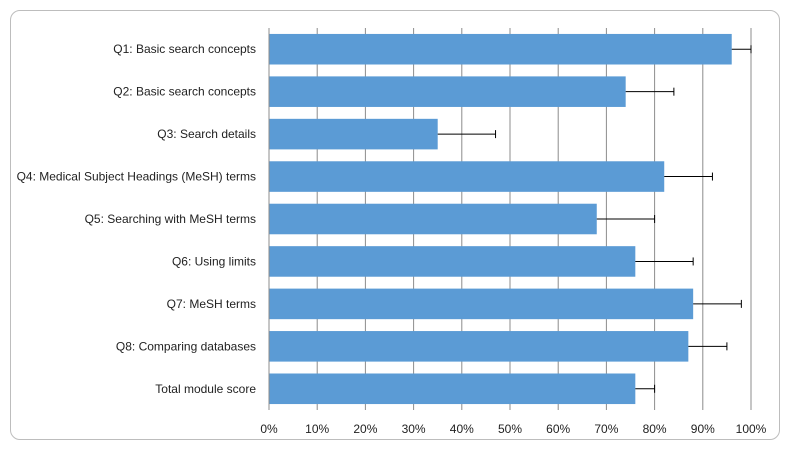 The height and width of the screenshot is (472, 800). What do you see at coordinates (186, 346) in the screenshot?
I see `category-label: Q8: Comparing databases` at bounding box center [186, 346].